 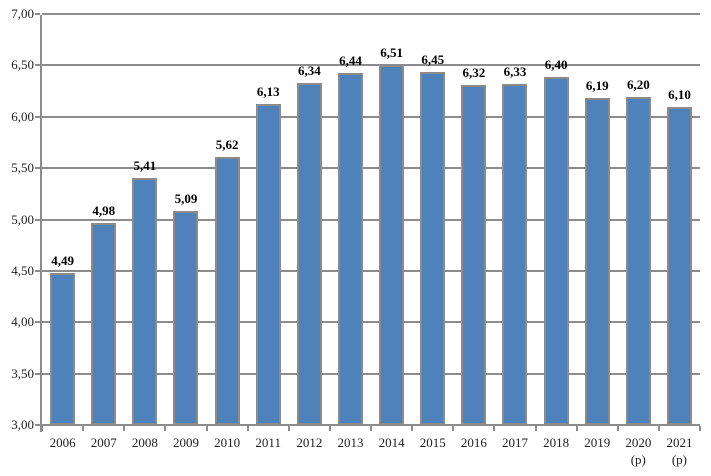 I want to click on bar-2006, so click(x=63, y=348).